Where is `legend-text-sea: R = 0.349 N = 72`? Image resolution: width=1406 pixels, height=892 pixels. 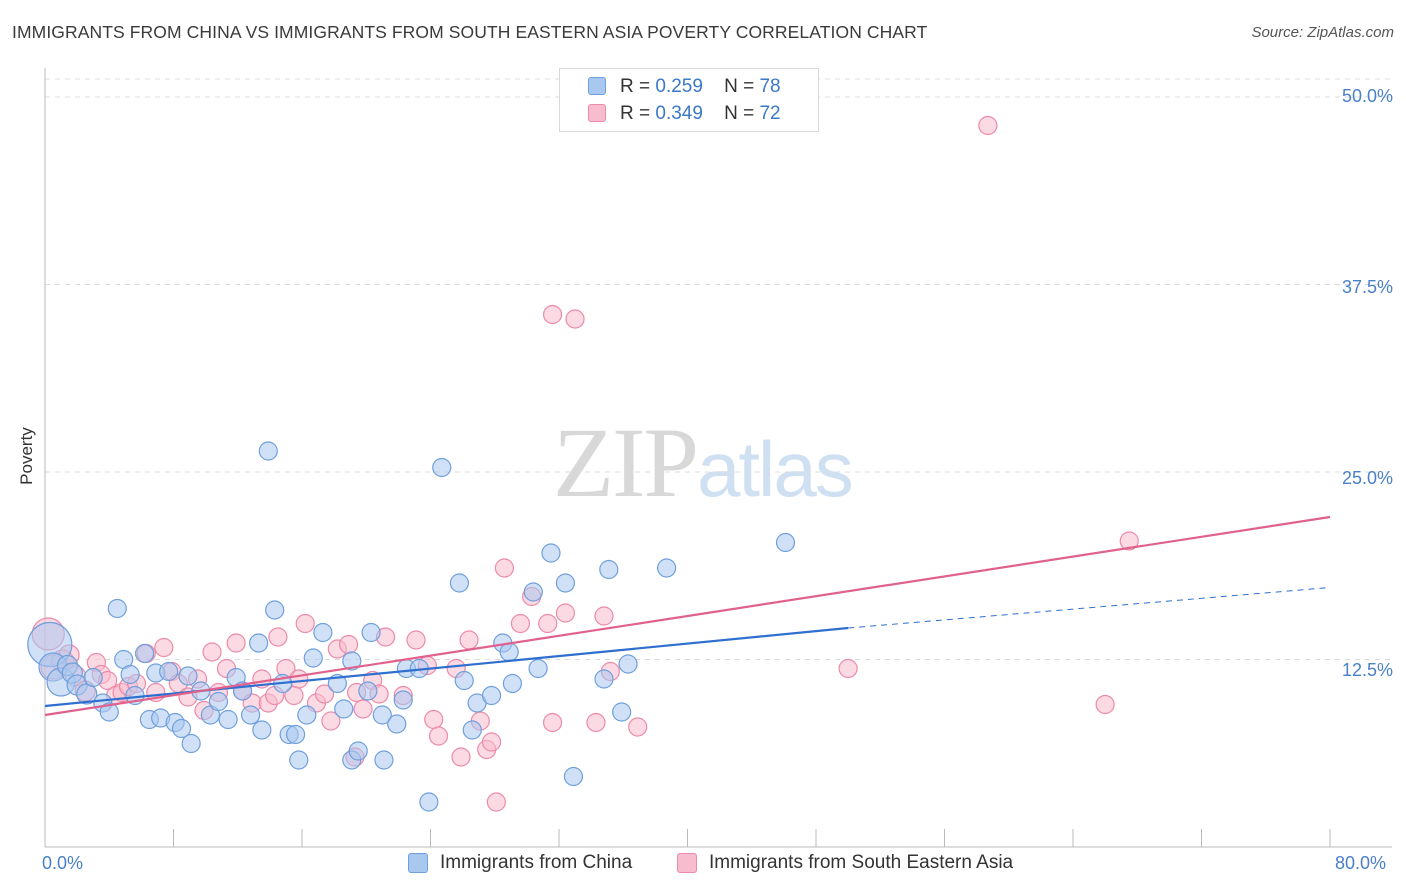
legend-text-sea: R = 0.349 N = 72 is located at coordinates (700, 113).